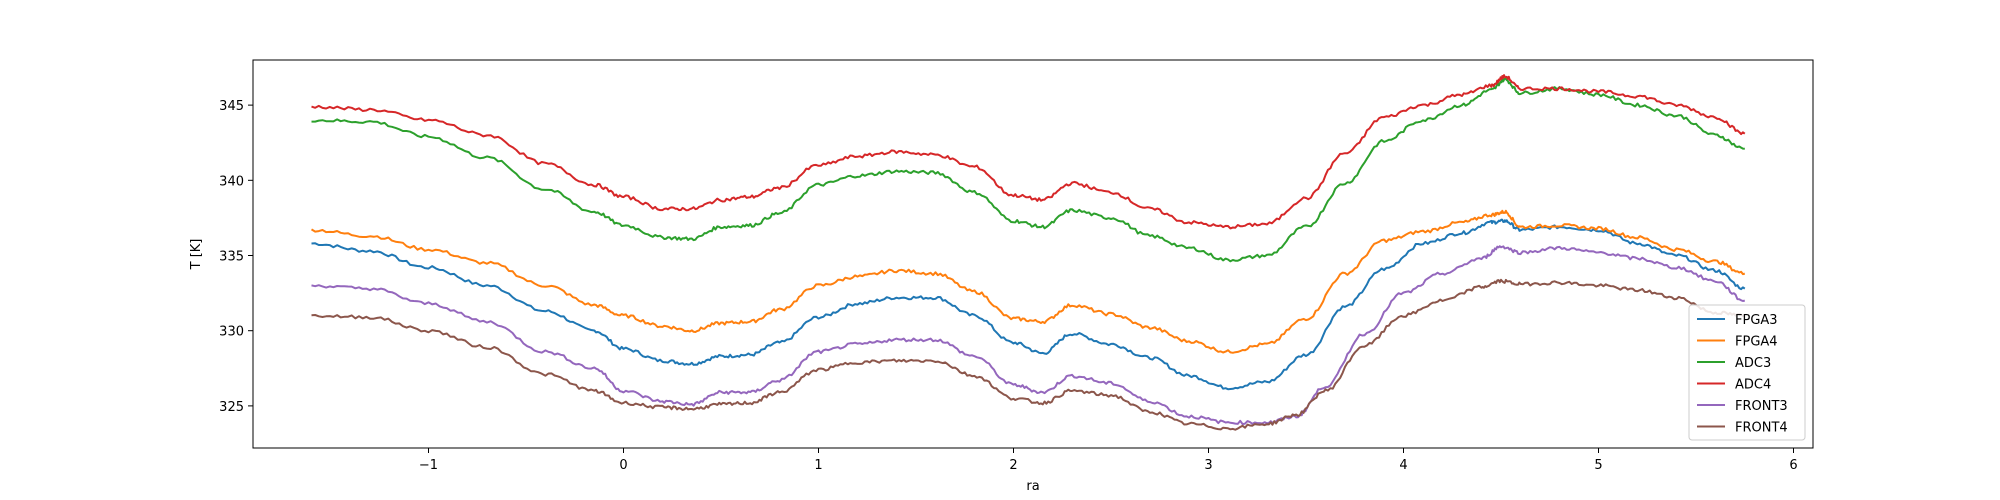 The height and width of the screenshot is (500, 2000). What do you see at coordinates (428, 465) in the screenshot?
I see `x-tick-label: −1` at bounding box center [428, 465].